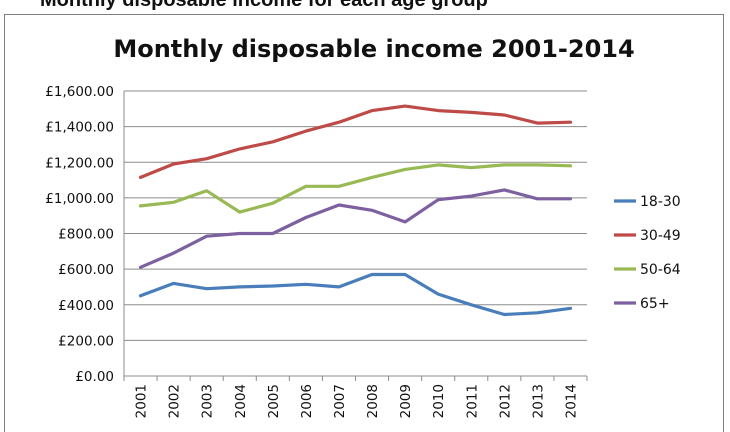  Describe the element at coordinates (175, 401) in the screenshot. I see `x-tick-label: 2002` at that location.